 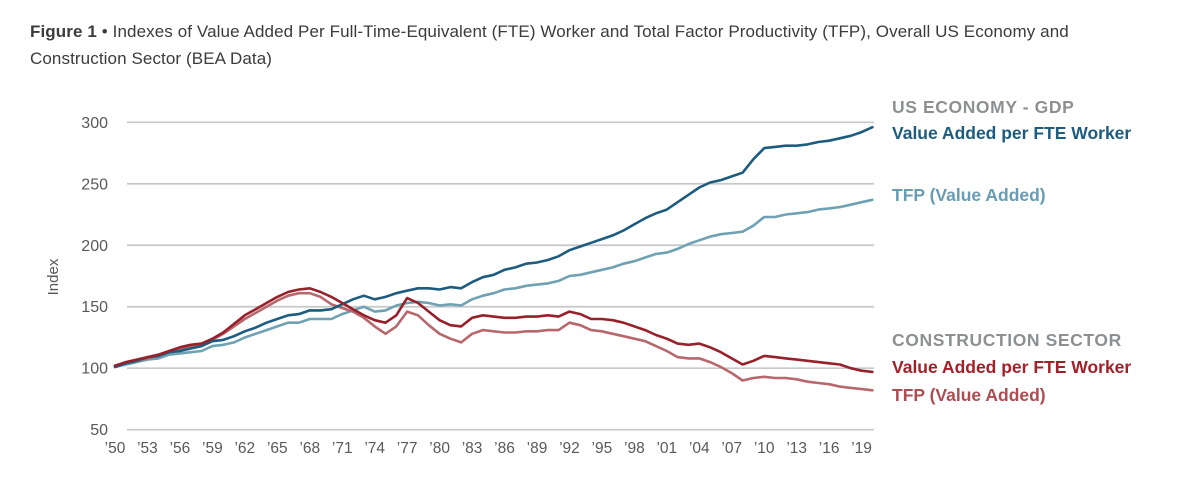 I want to click on legend-construction-va-label: Value Added per FTE Worker, so click(x=1012, y=367).